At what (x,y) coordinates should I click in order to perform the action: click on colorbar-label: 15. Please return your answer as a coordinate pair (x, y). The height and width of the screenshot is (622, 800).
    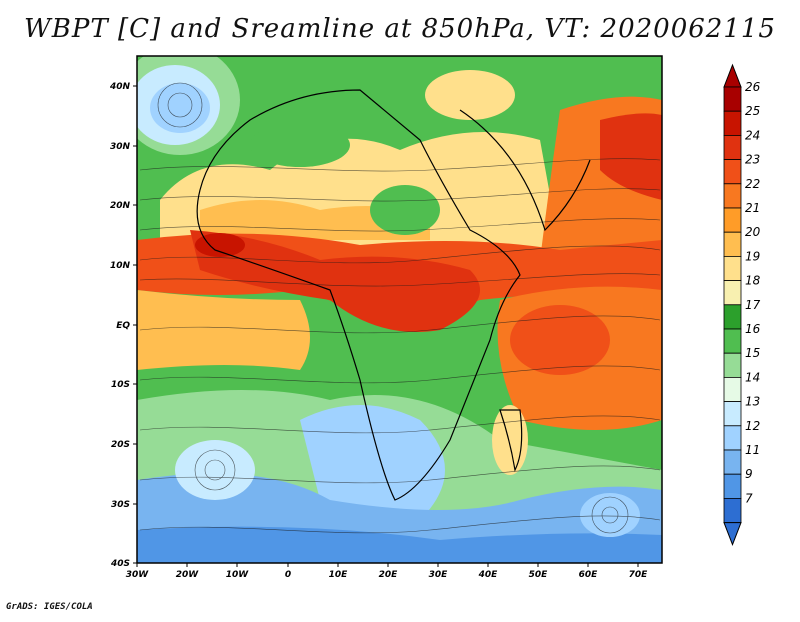
    Looking at the image, I should click on (752, 353).